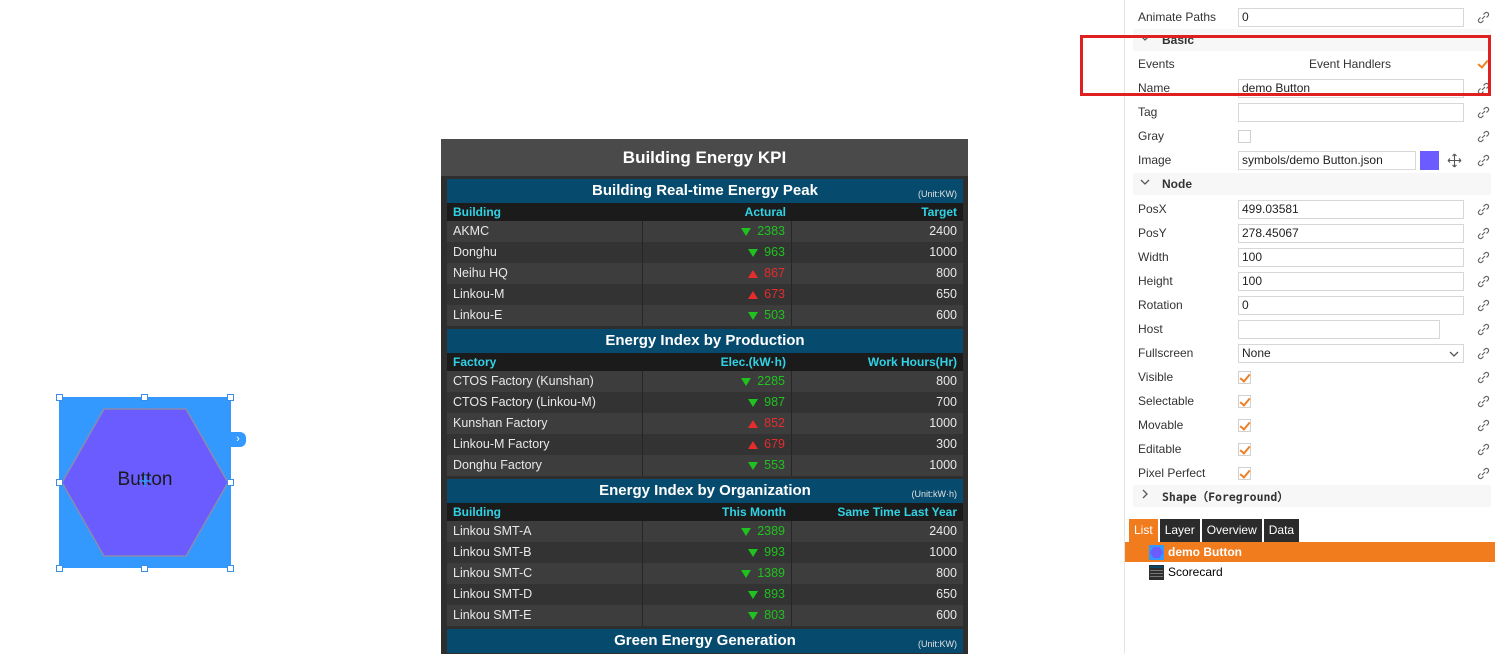 This screenshot has width=1495, height=654. What do you see at coordinates (545, 402) in the screenshot?
I see `row-name: CTOS Factory (Linkou-M)` at bounding box center [545, 402].